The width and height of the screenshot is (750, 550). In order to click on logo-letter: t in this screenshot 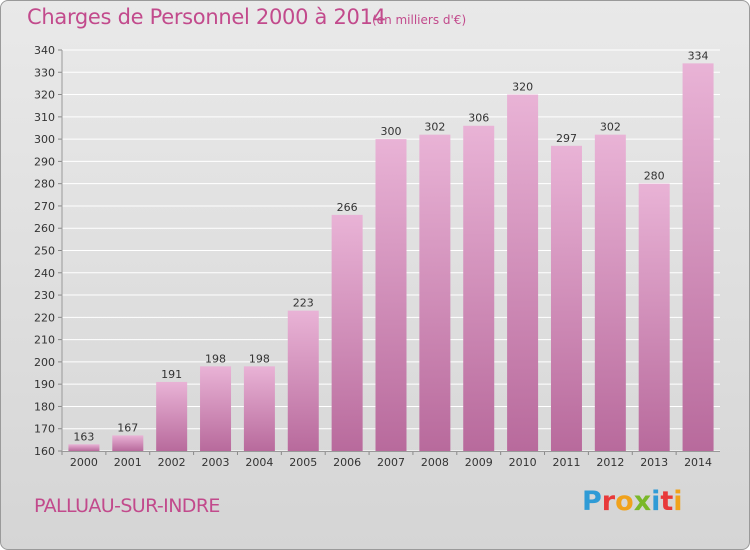, I will do `click(667, 501)`.